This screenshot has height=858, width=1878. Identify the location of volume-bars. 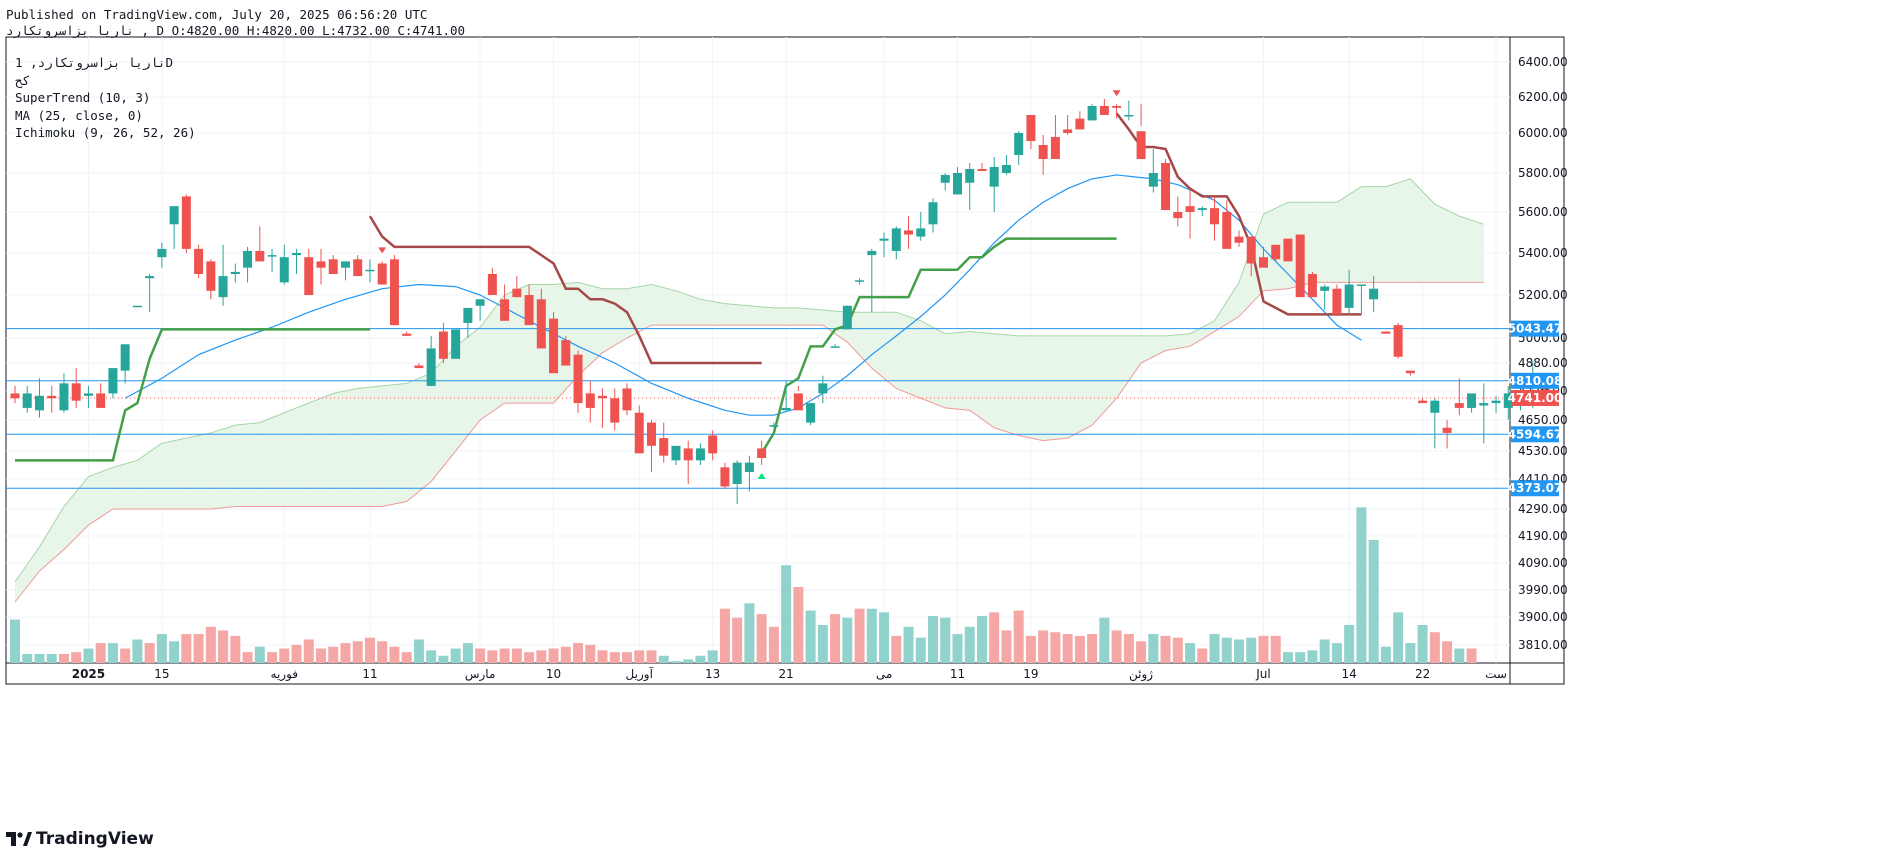
(743, 585).